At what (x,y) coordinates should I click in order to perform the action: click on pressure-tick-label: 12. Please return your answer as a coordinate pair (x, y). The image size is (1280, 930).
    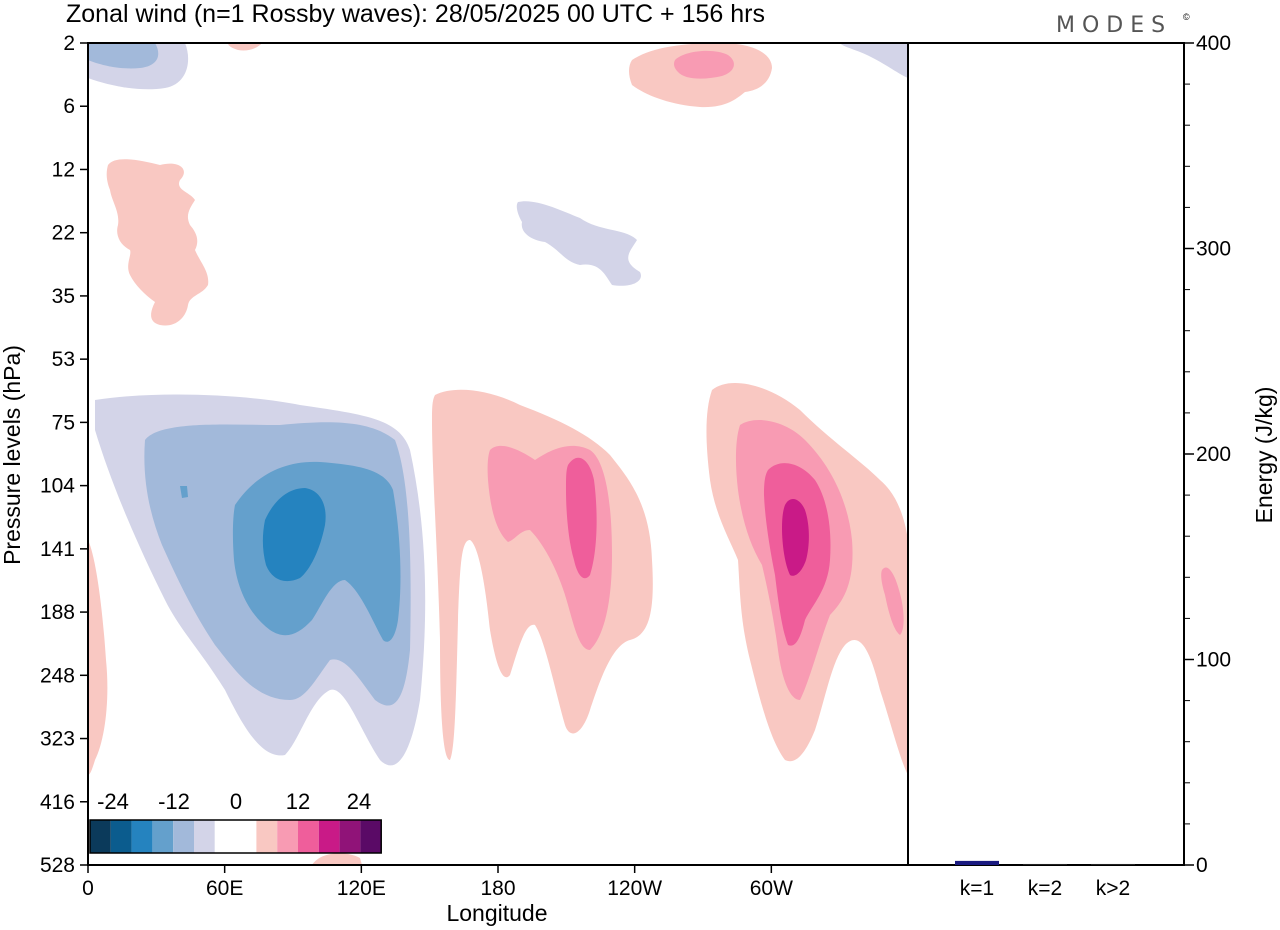
    Looking at the image, I should click on (63, 169).